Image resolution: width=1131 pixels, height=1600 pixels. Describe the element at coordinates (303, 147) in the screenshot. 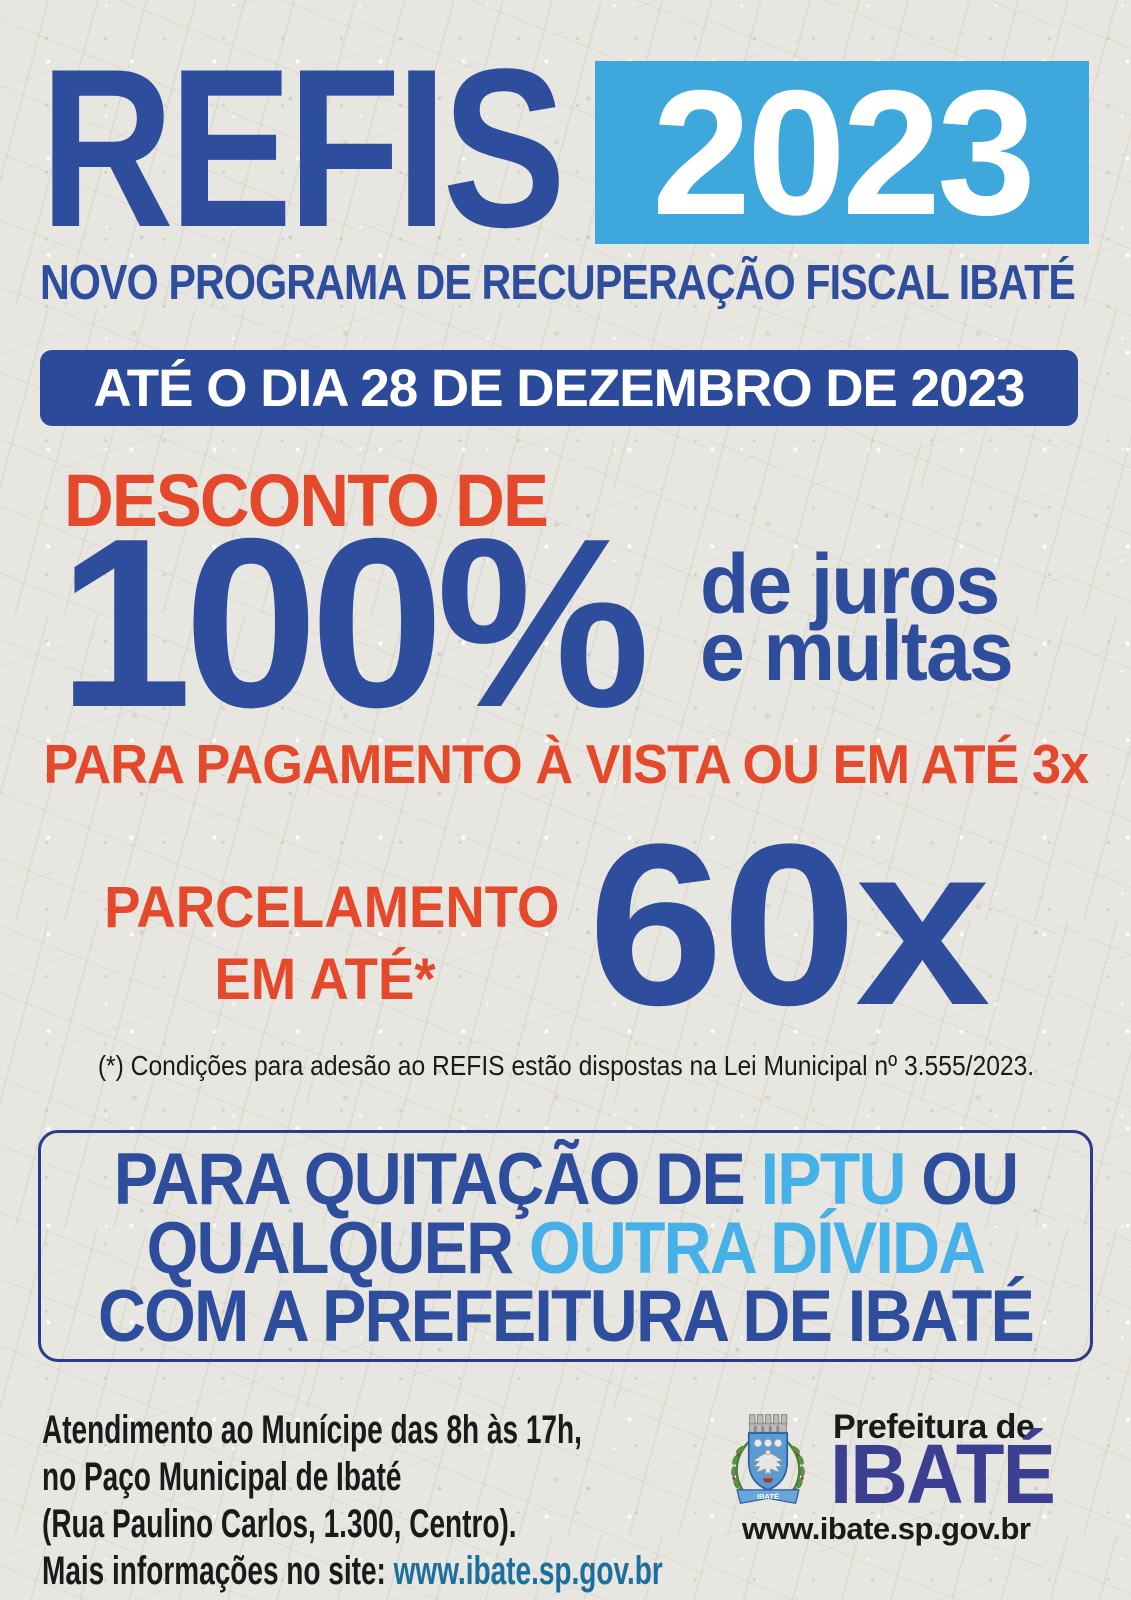

I see `program-title: REFIS` at that location.